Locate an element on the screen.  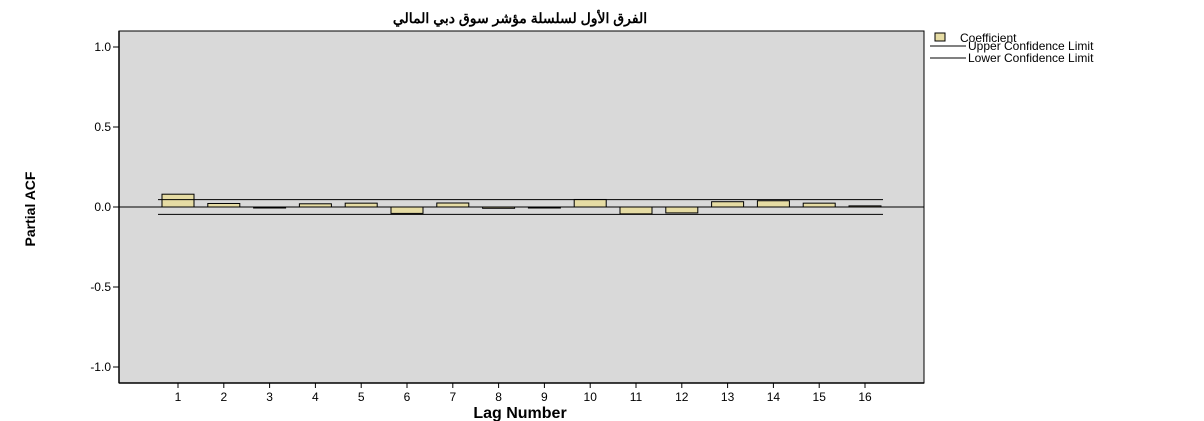
x-axis-title: Lag Number is located at coordinates (519, 413).